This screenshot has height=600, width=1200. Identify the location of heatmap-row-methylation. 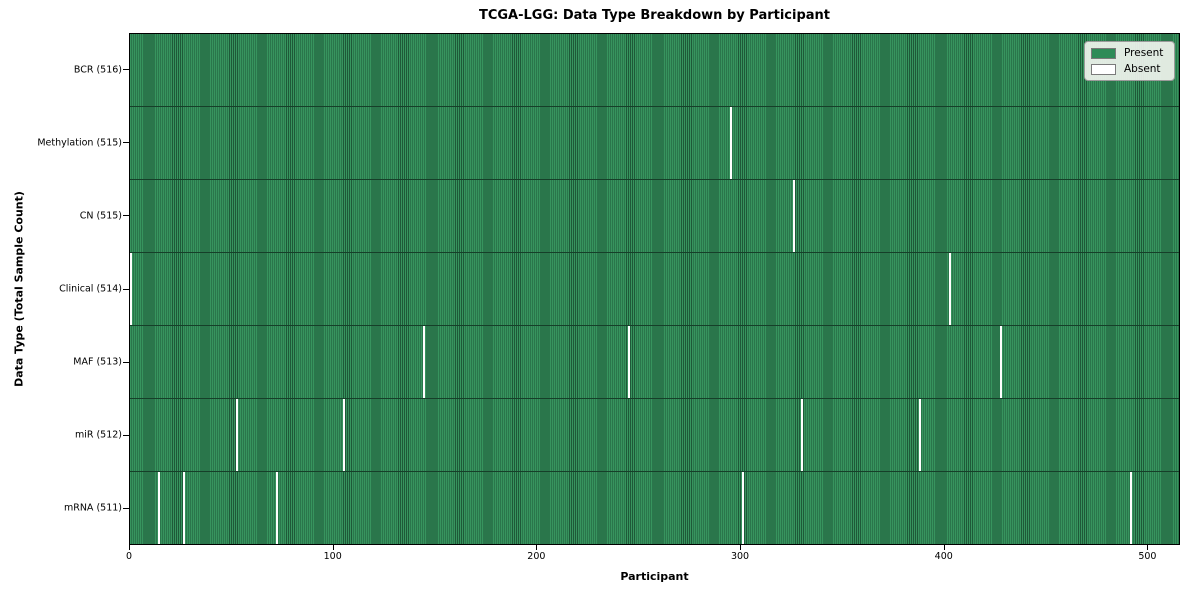
(654, 142).